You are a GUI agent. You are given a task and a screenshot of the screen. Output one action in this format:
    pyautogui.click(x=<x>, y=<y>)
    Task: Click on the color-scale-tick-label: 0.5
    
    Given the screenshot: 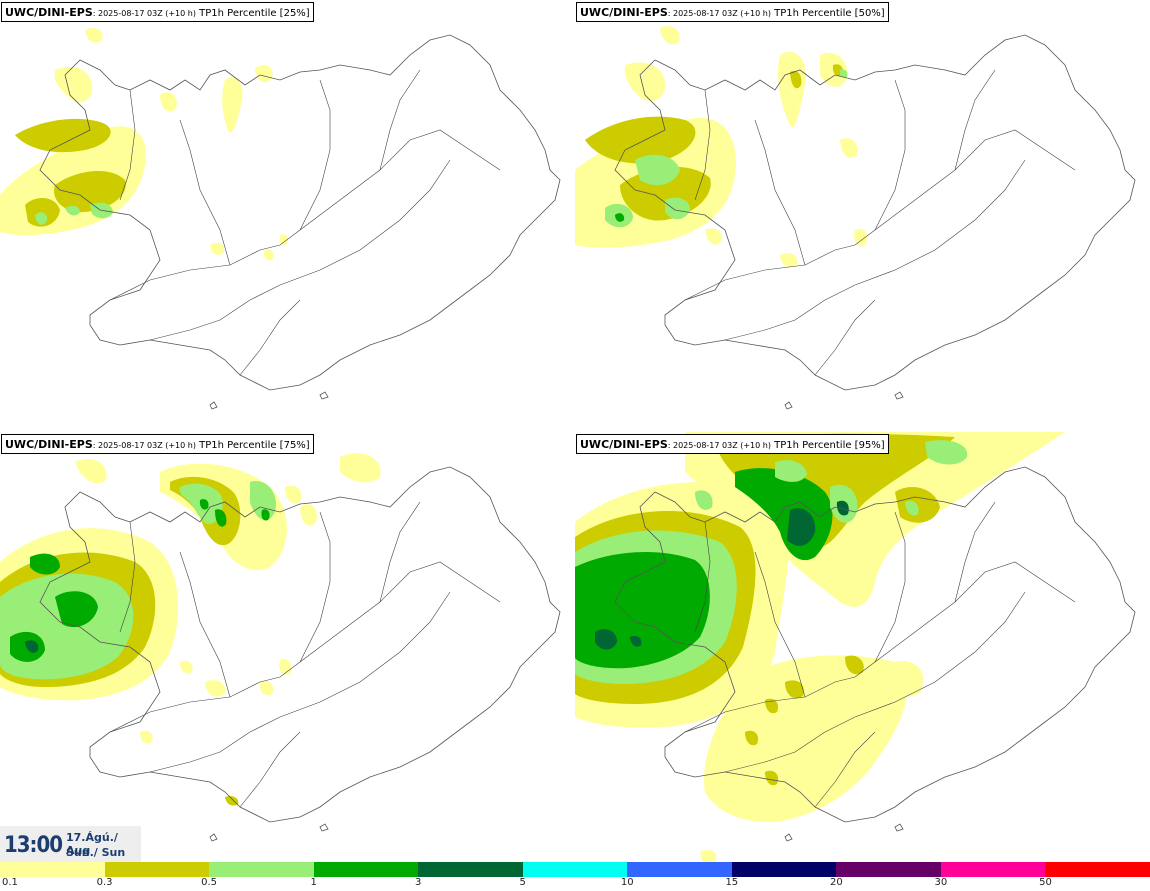 What is the action you would take?
    pyautogui.click(x=209, y=882)
    